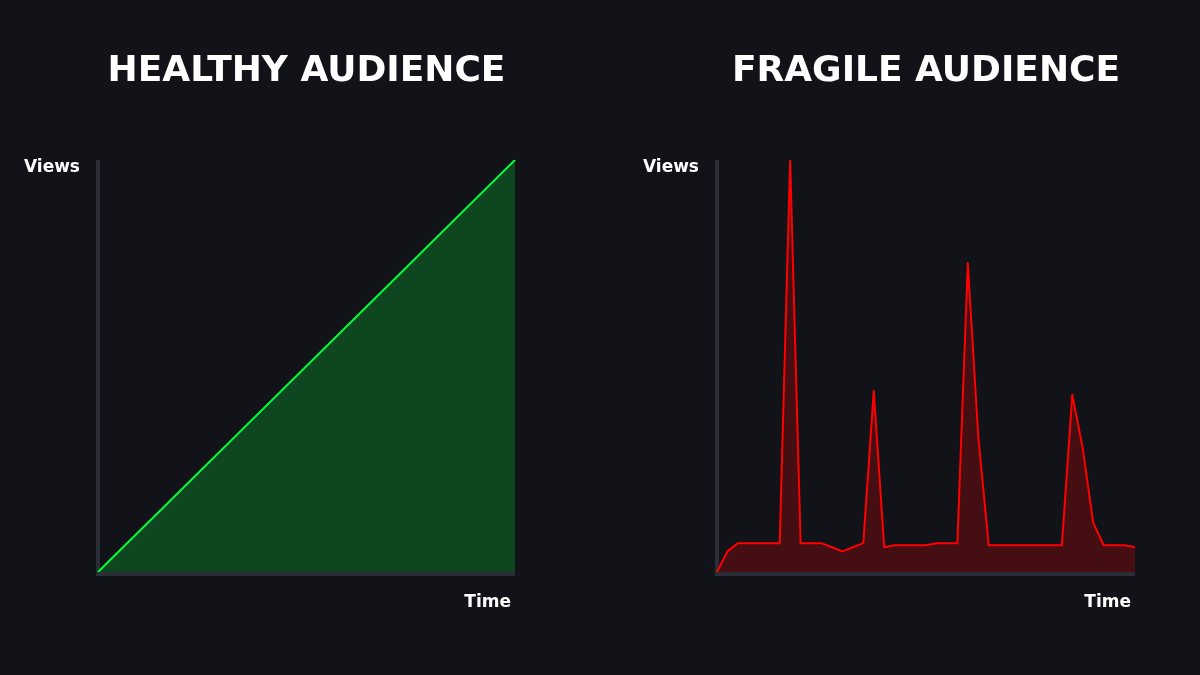 This screenshot has height=675, width=1200. Describe the element at coordinates (926, 69) in the screenshot. I see `chart-title: FRAGILE AUDIENCE` at that location.